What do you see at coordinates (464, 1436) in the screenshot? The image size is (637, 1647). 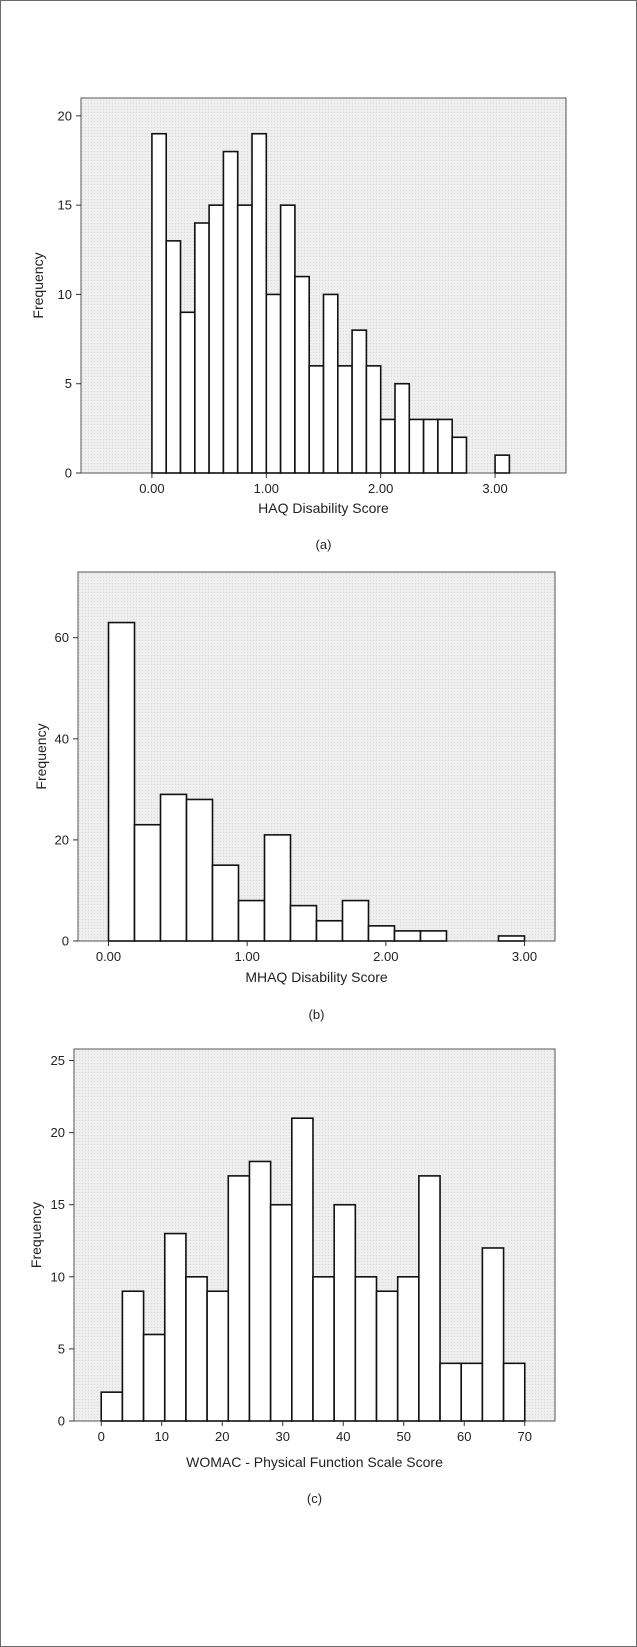 I see `womac-x-tick-label-6: 60` at bounding box center [464, 1436].